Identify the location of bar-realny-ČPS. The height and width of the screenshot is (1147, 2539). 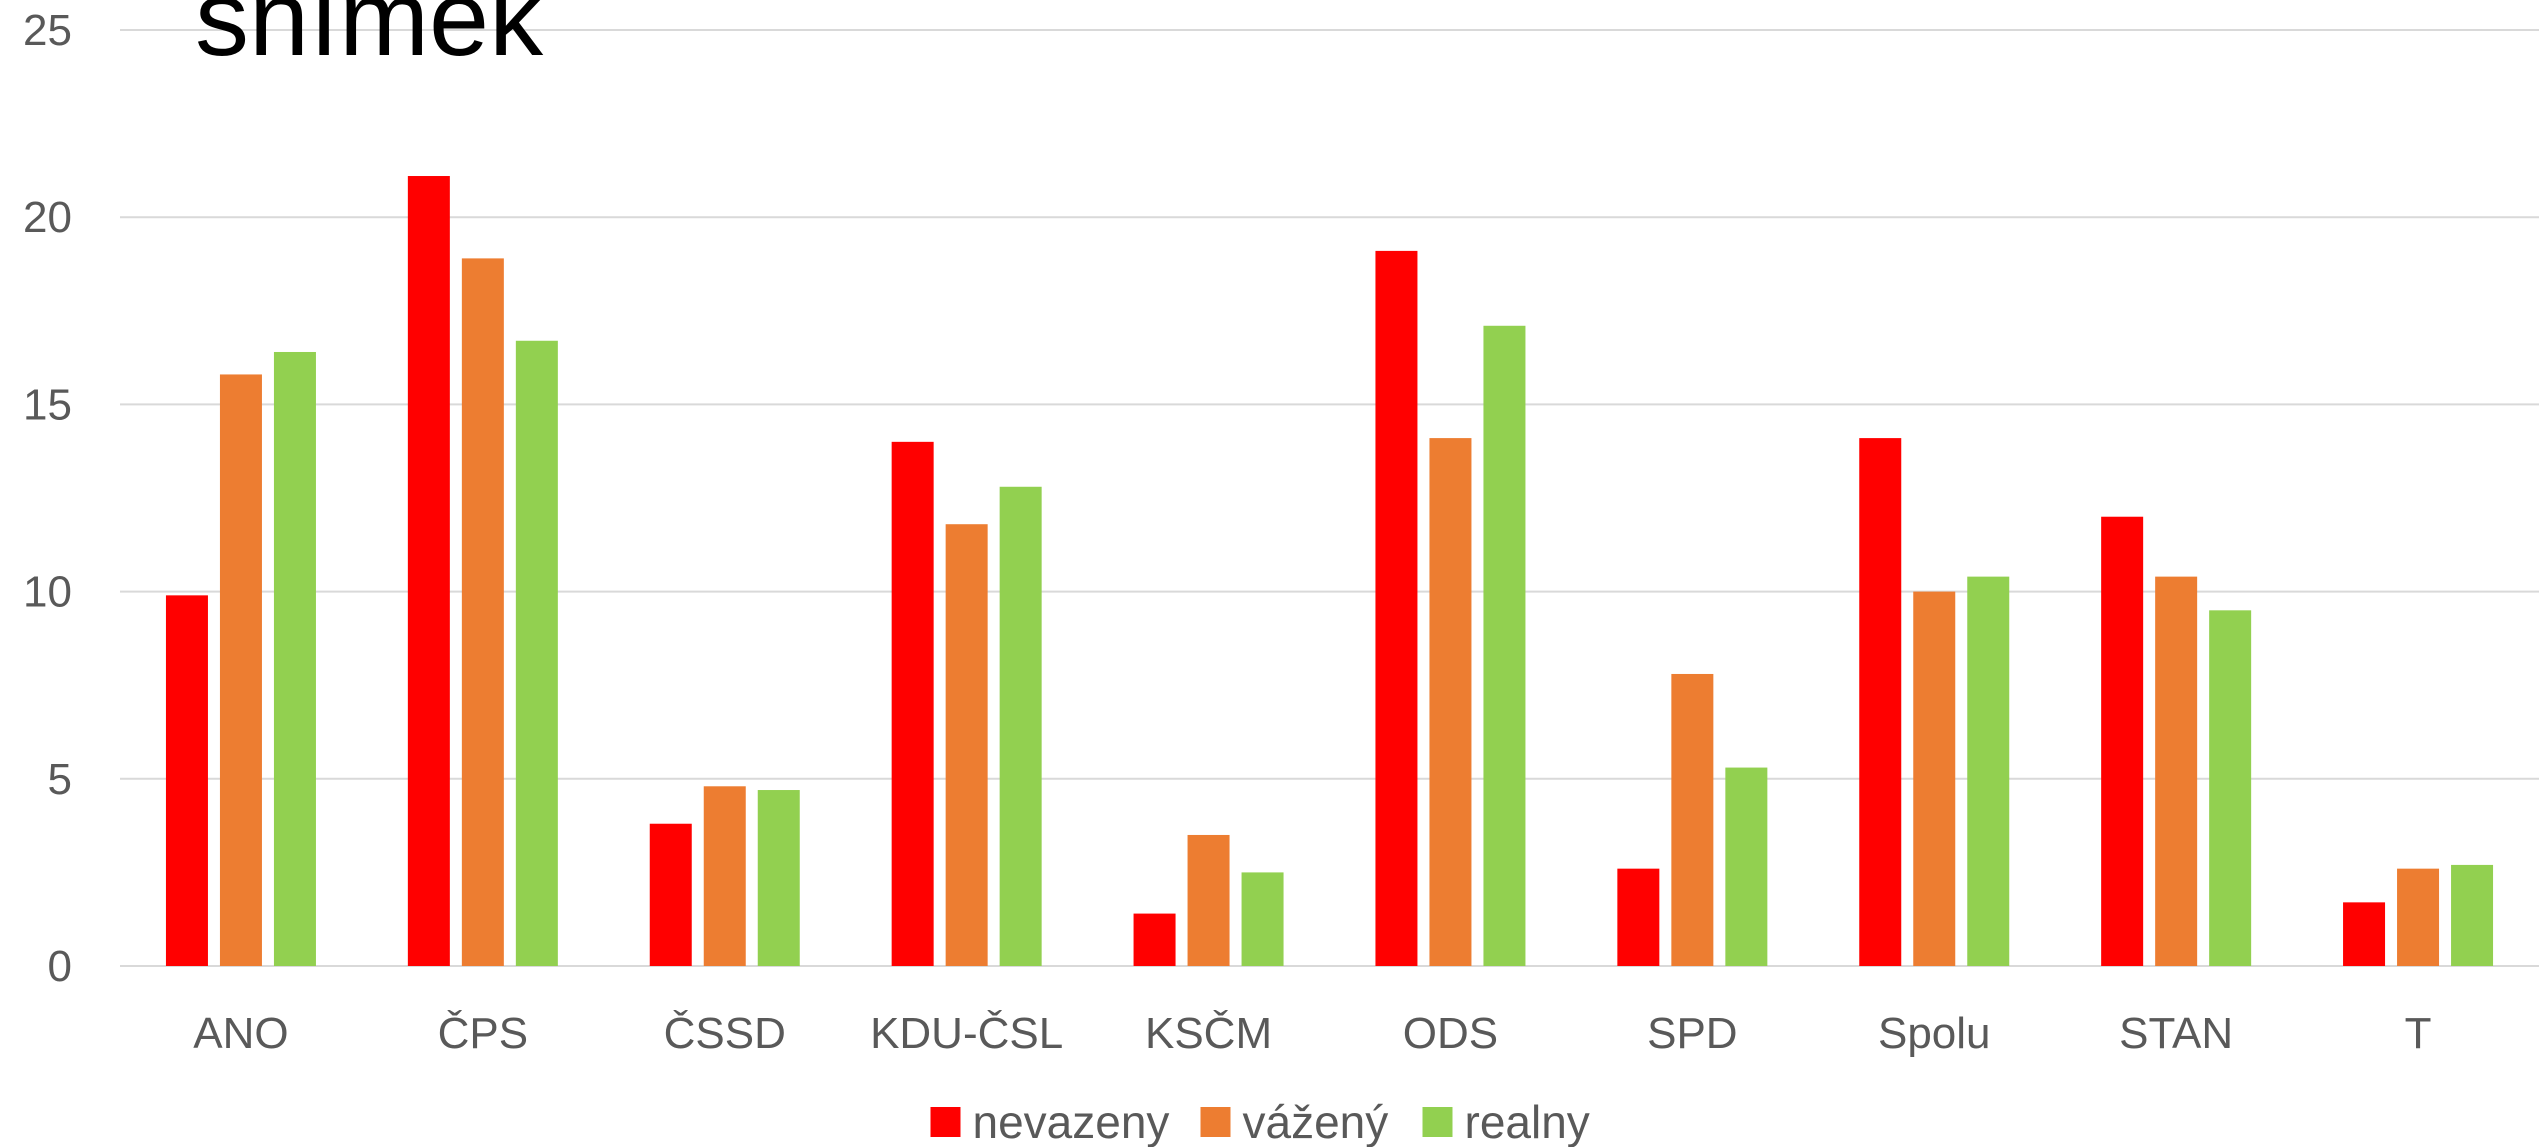
(536, 653).